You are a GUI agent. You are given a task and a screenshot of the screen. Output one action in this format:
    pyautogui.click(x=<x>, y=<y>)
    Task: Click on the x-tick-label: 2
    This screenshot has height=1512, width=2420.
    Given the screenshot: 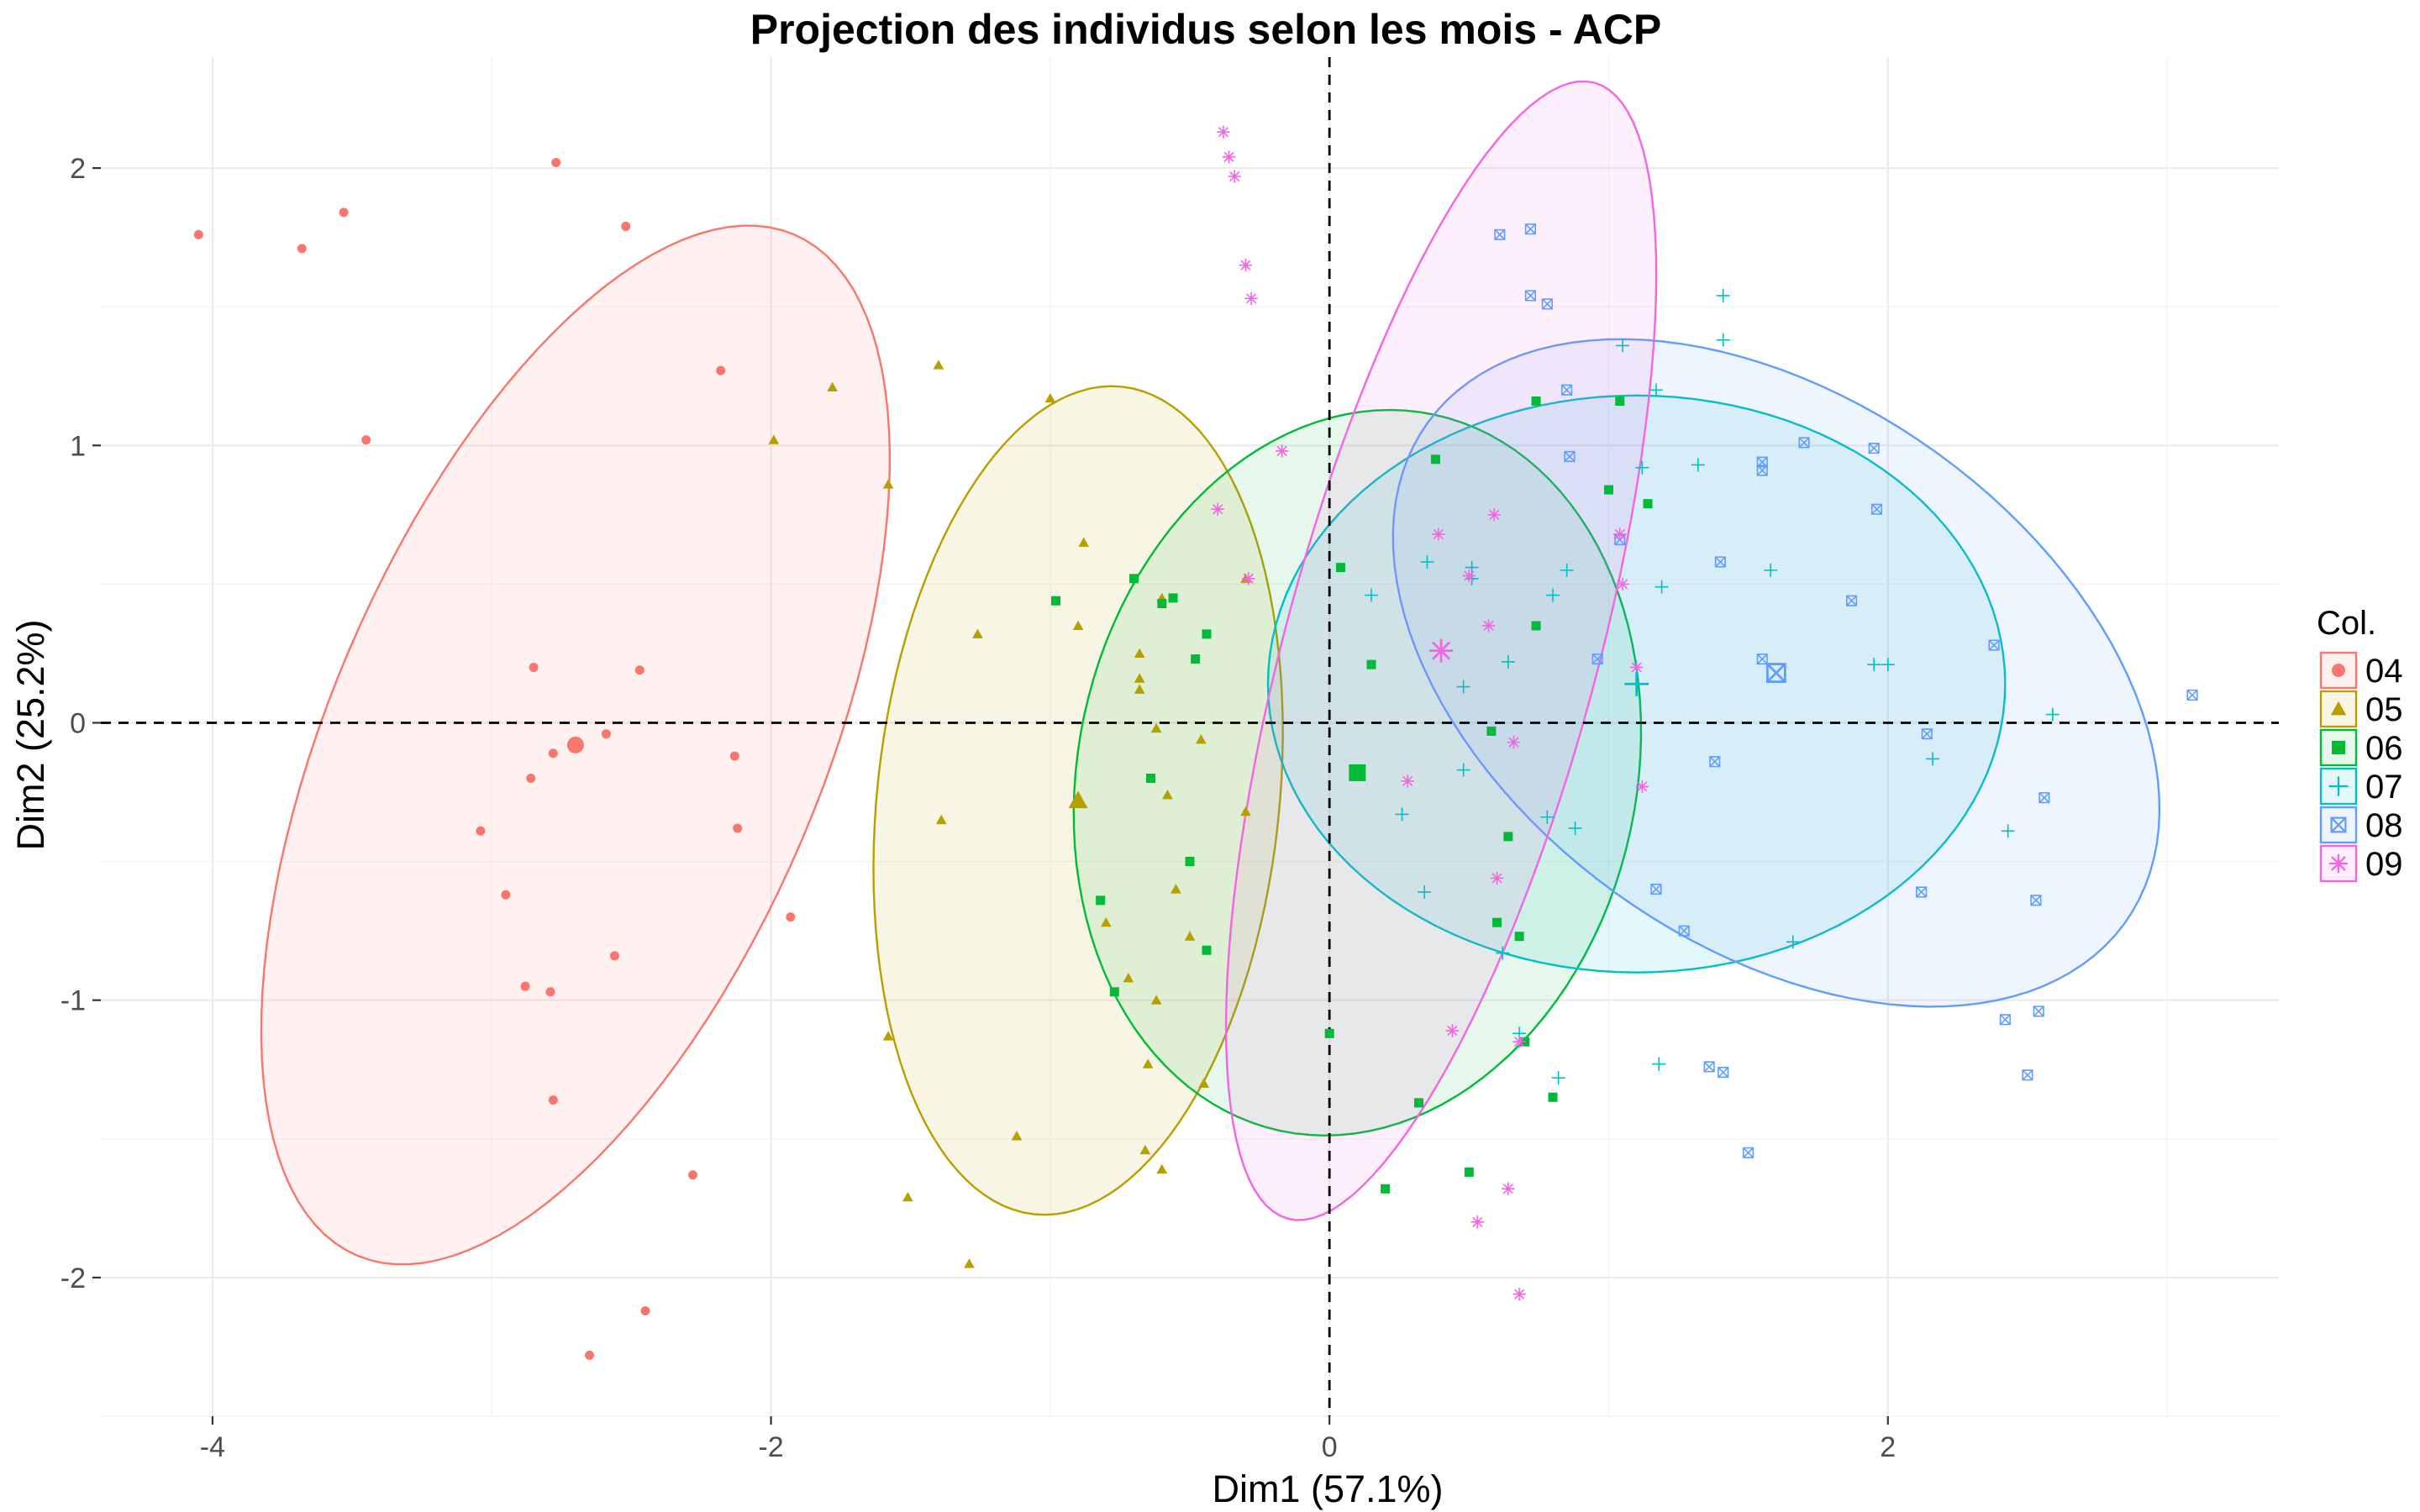 What is the action you would take?
    pyautogui.click(x=1888, y=1447)
    